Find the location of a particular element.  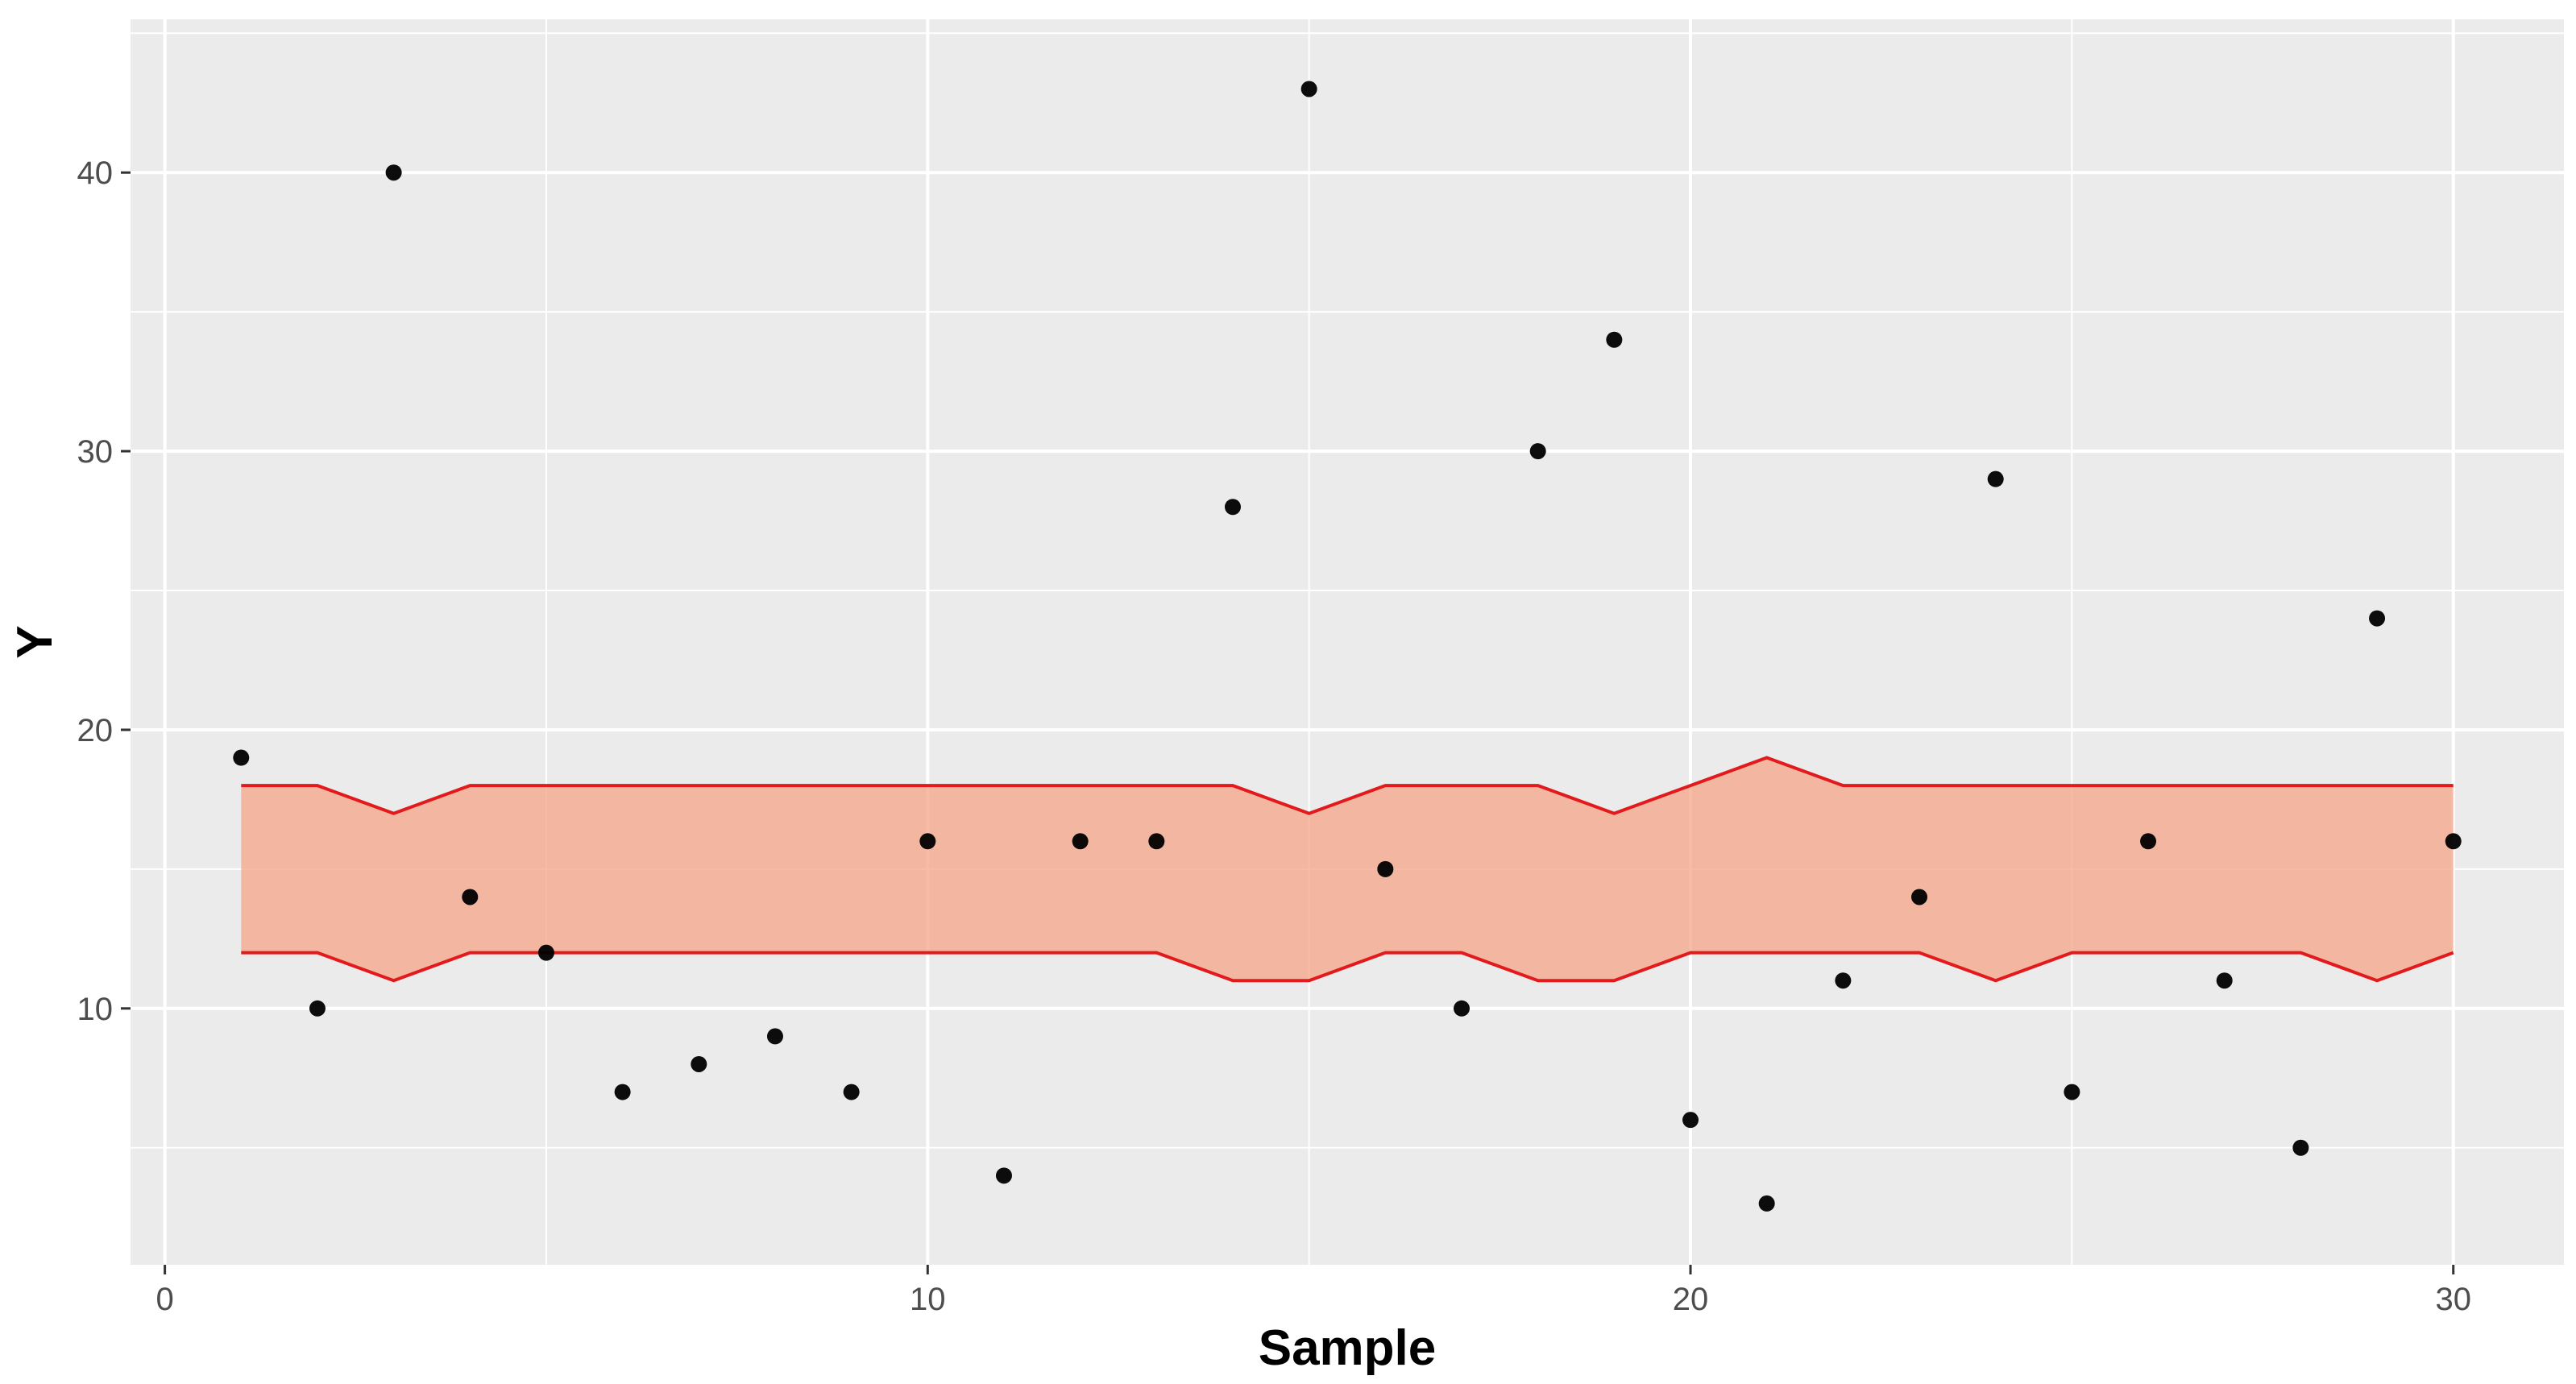

y-tick-label: 30 is located at coordinates (95, 452).